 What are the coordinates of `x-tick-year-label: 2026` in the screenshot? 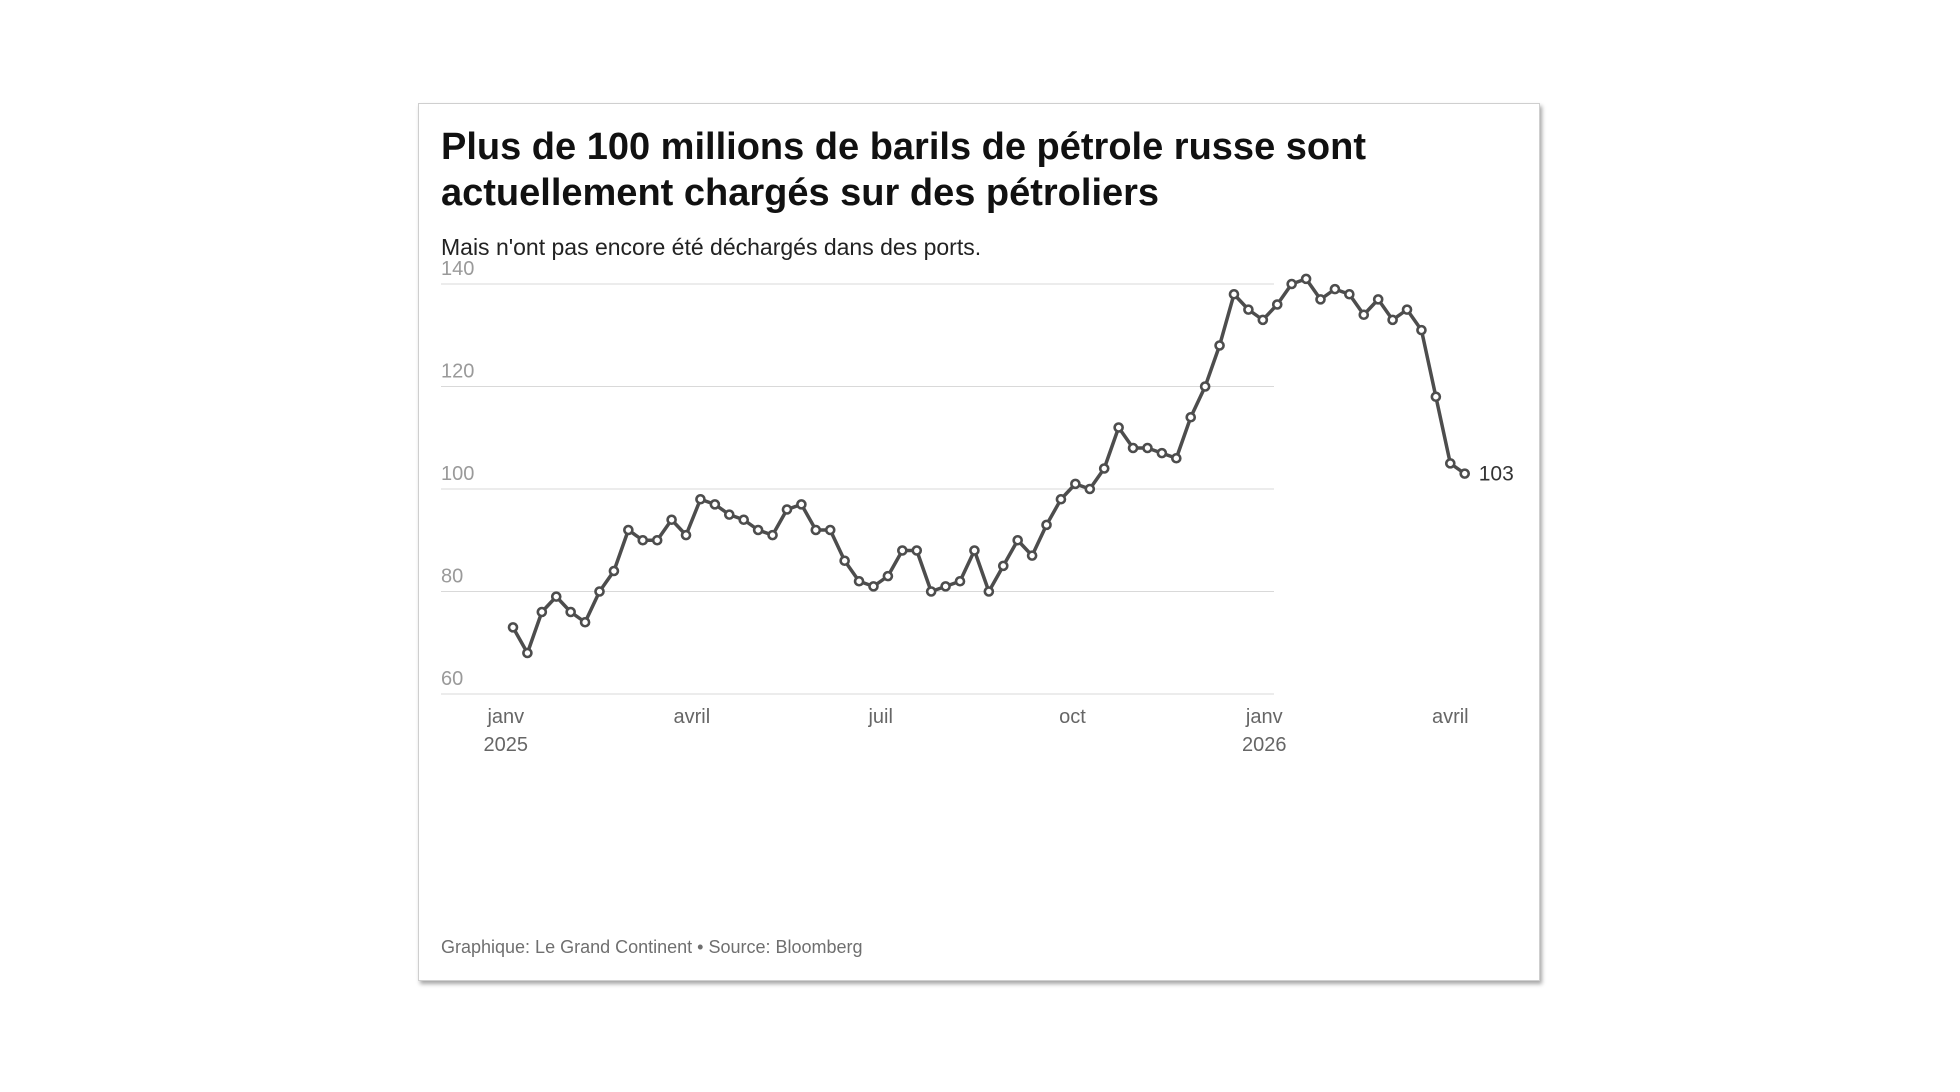 It's located at (1264, 745).